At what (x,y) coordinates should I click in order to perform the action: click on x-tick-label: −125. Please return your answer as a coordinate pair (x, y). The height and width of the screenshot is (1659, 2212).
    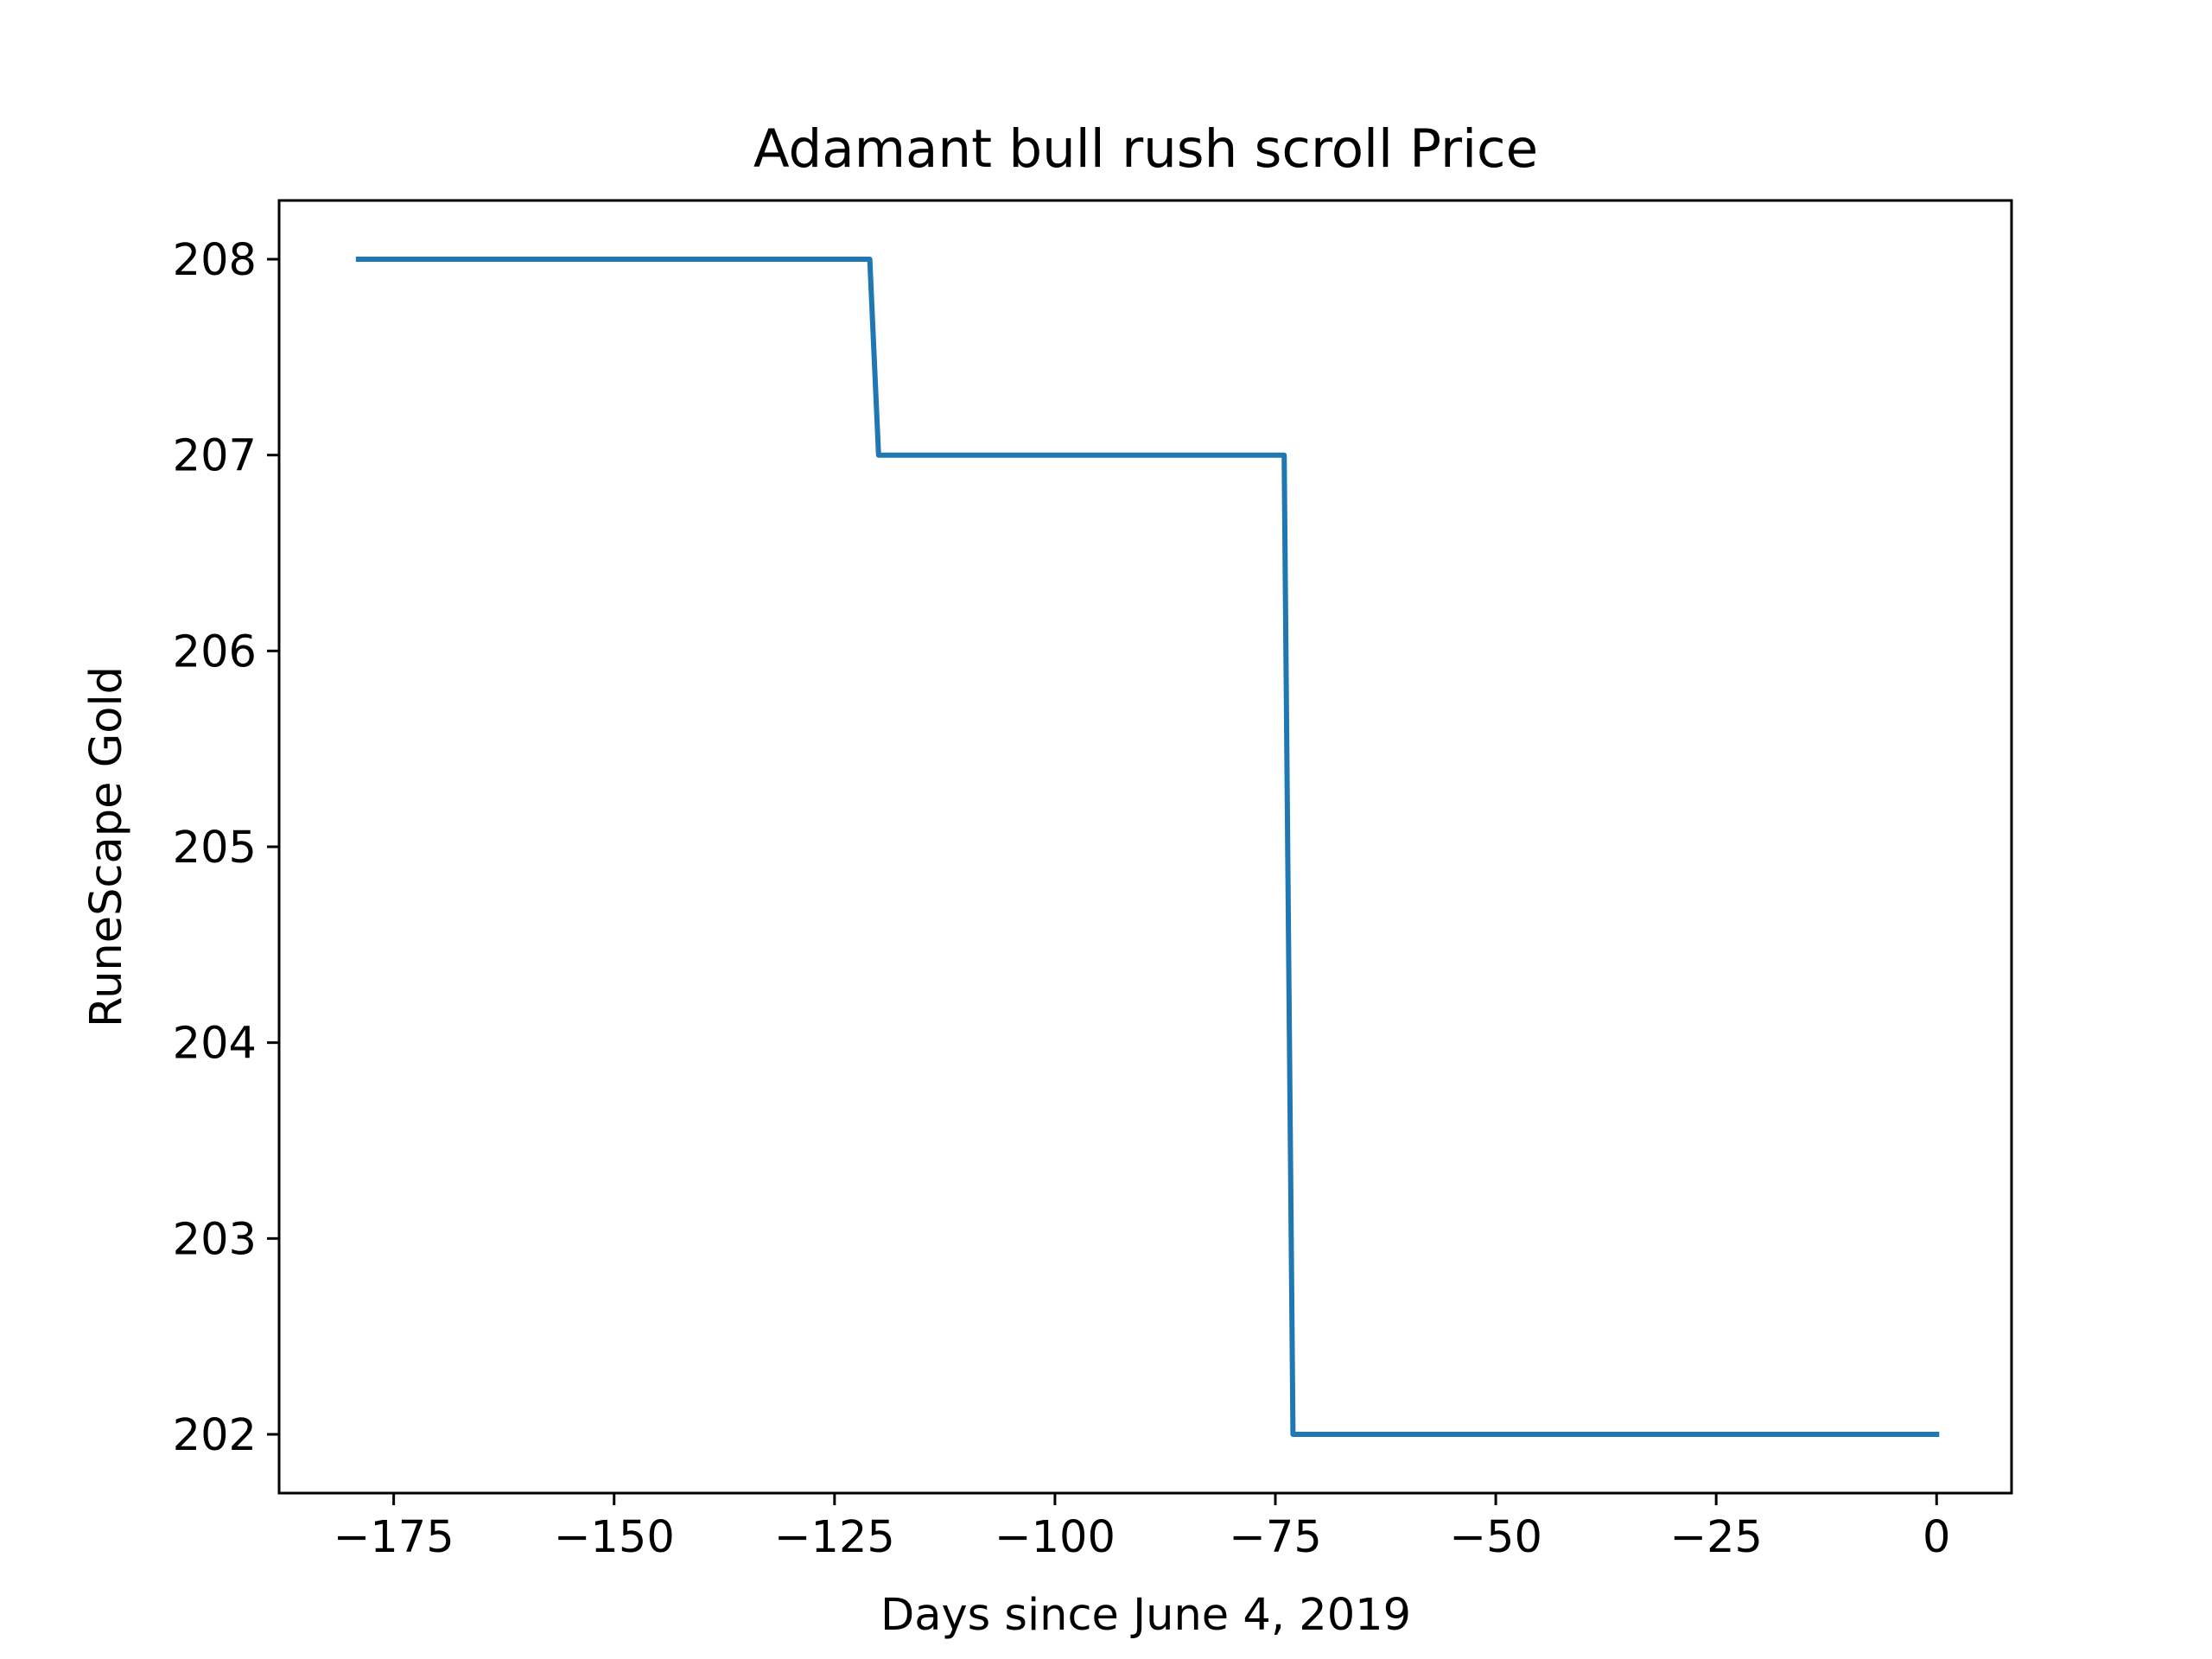
    Looking at the image, I should click on (834, 1537).